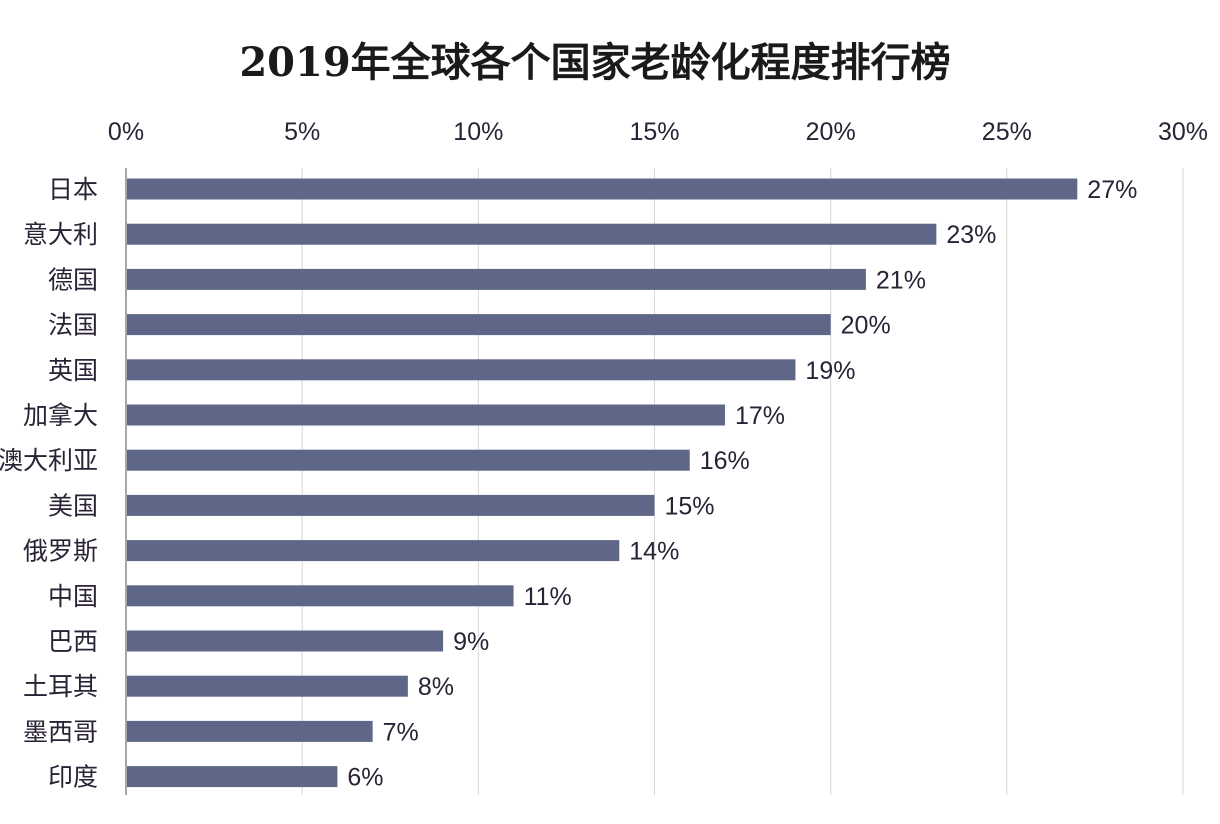 The image size is (1220, 824). Describe the element at coordinates (654, 552) in the screenshot. I see `value-label: 14%` at that location.